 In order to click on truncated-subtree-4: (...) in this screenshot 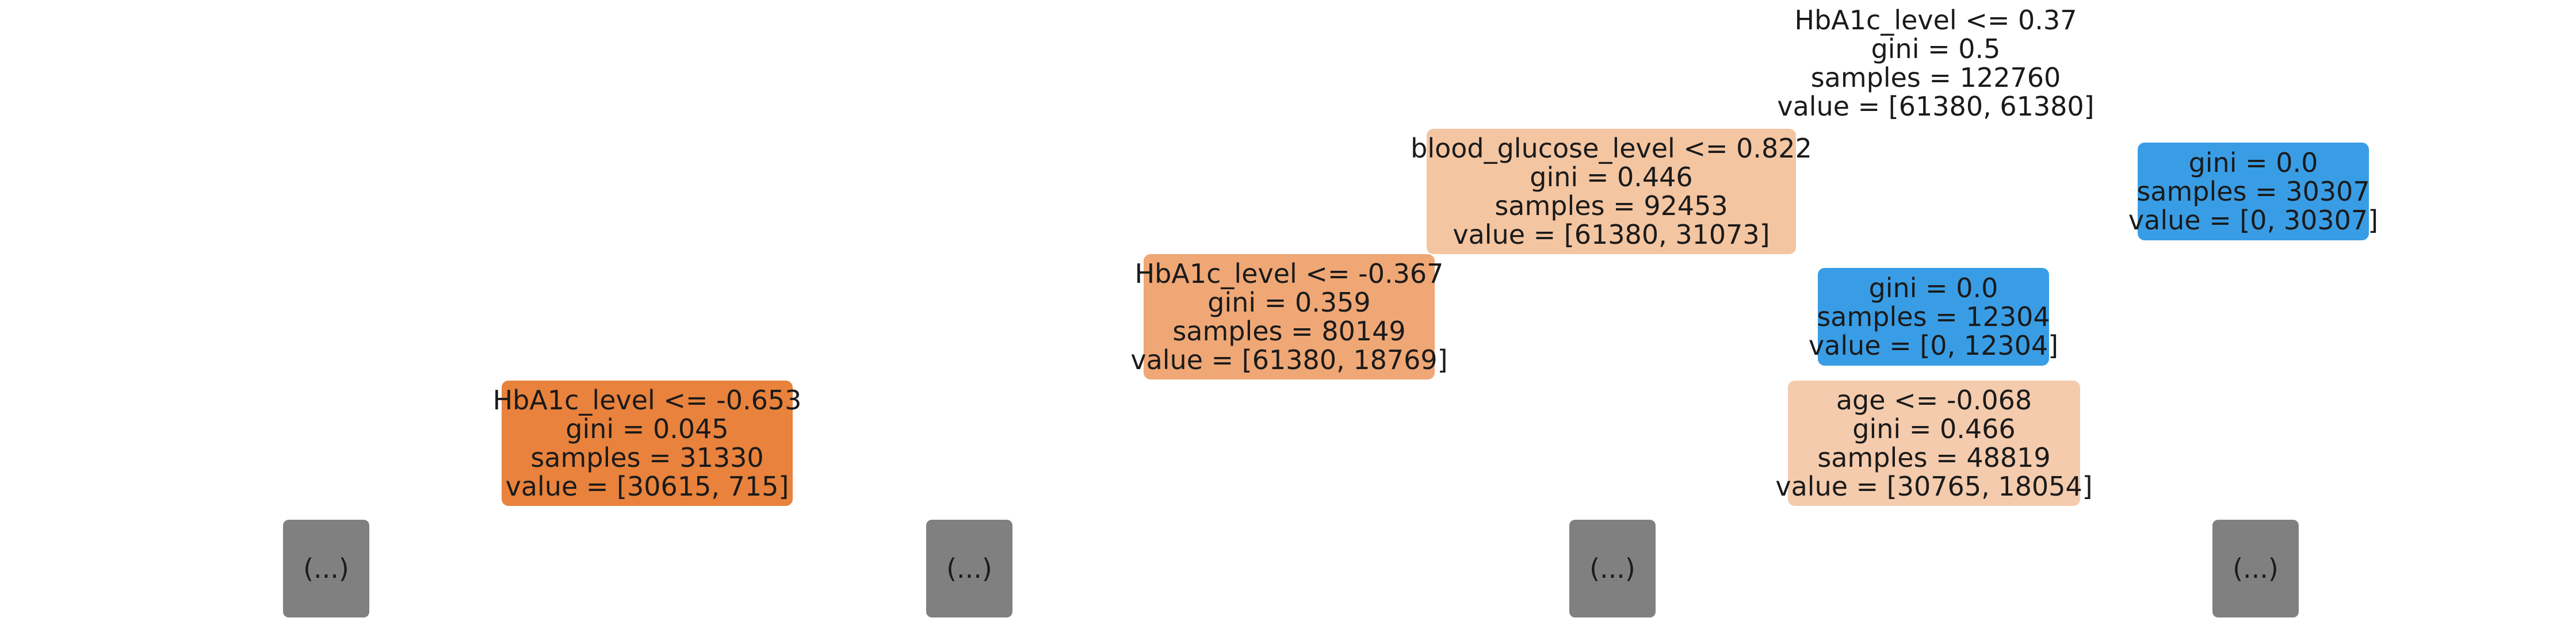, I will do `click(2255, 568)`.